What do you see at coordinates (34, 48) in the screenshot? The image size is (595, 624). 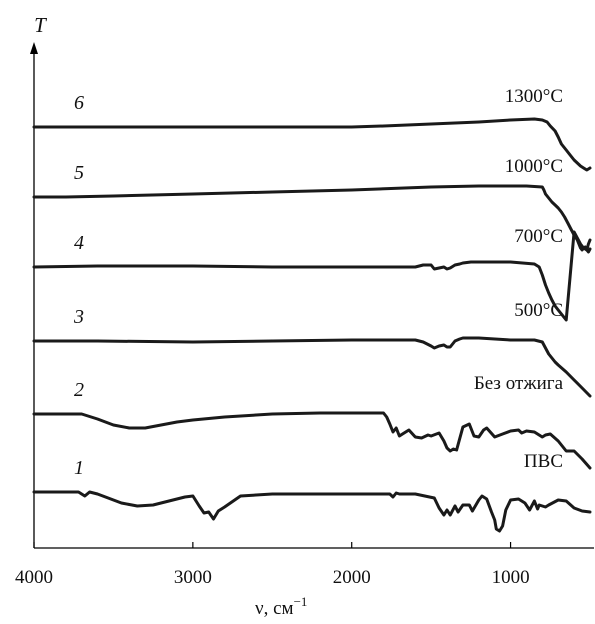 I see `y-axis-arrow` at bounding box center [34, 48].